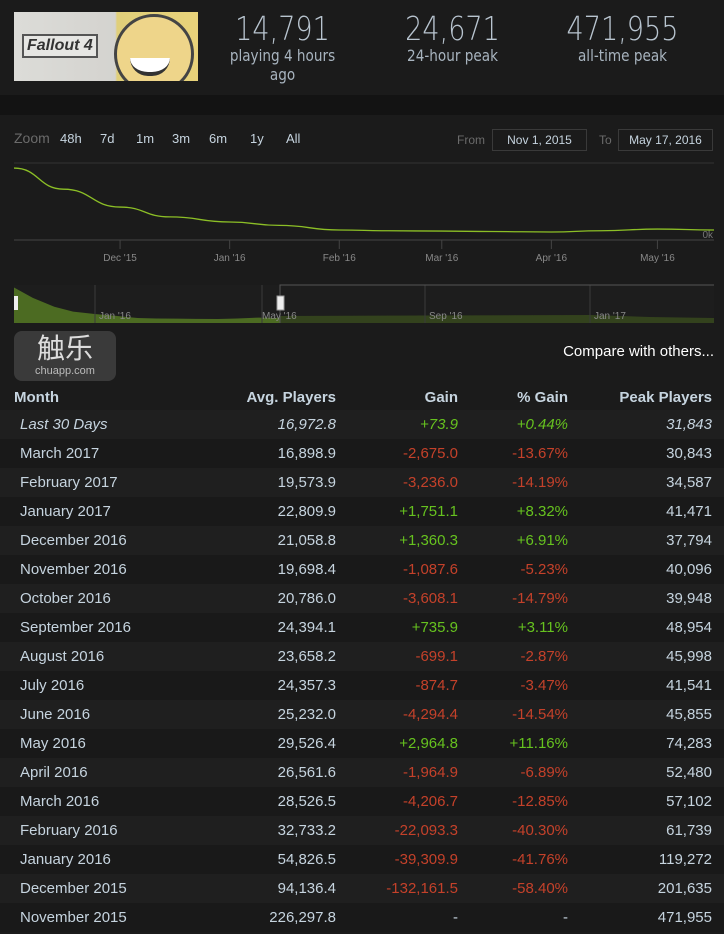 The width and height of the screenshot is (724, 934). Describe the element at coordinates (364, 200) in the screenshot. I see `series-line-players` at that location.